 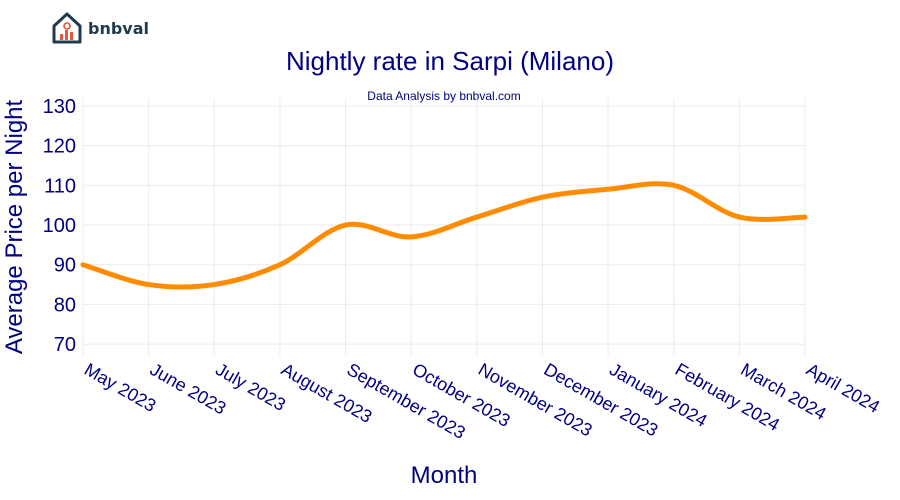 What do you see at coordinates (450, 61) in the screenshot?
I see `chart-title: Nightly rate in Sarpi (Milano)` at bounding box center [450, 61].